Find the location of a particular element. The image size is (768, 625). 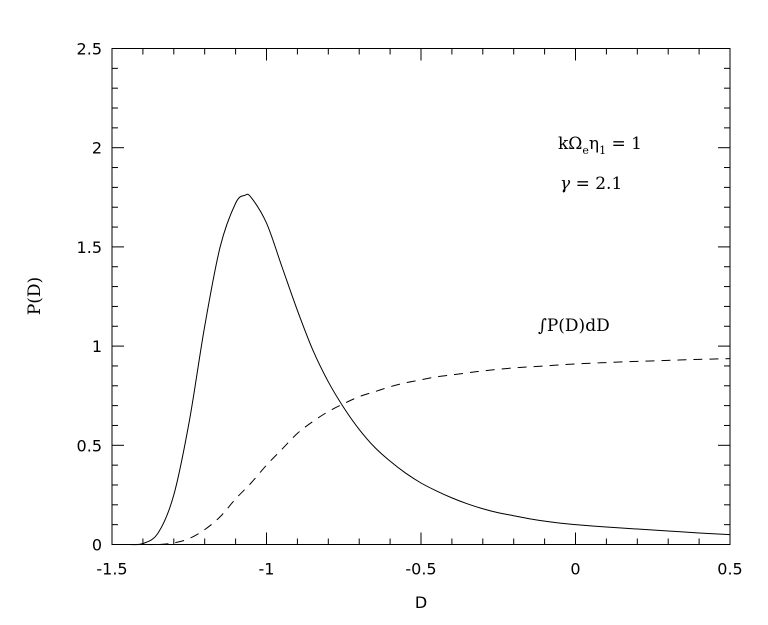

y-tick-labels: 0 0.5 1 1.5 2 2.5 is located at coordinates (89, 297).